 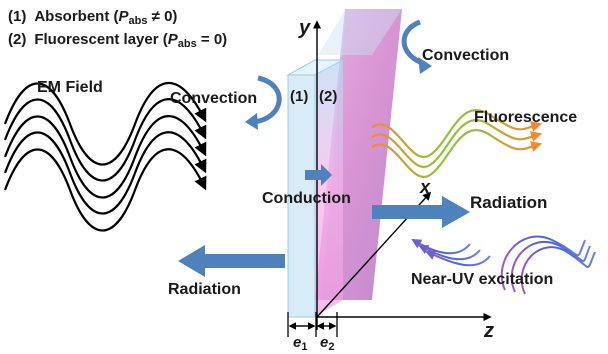 I want to click on fluorescence-label: Fluorescence, so click(x=525, y=117).